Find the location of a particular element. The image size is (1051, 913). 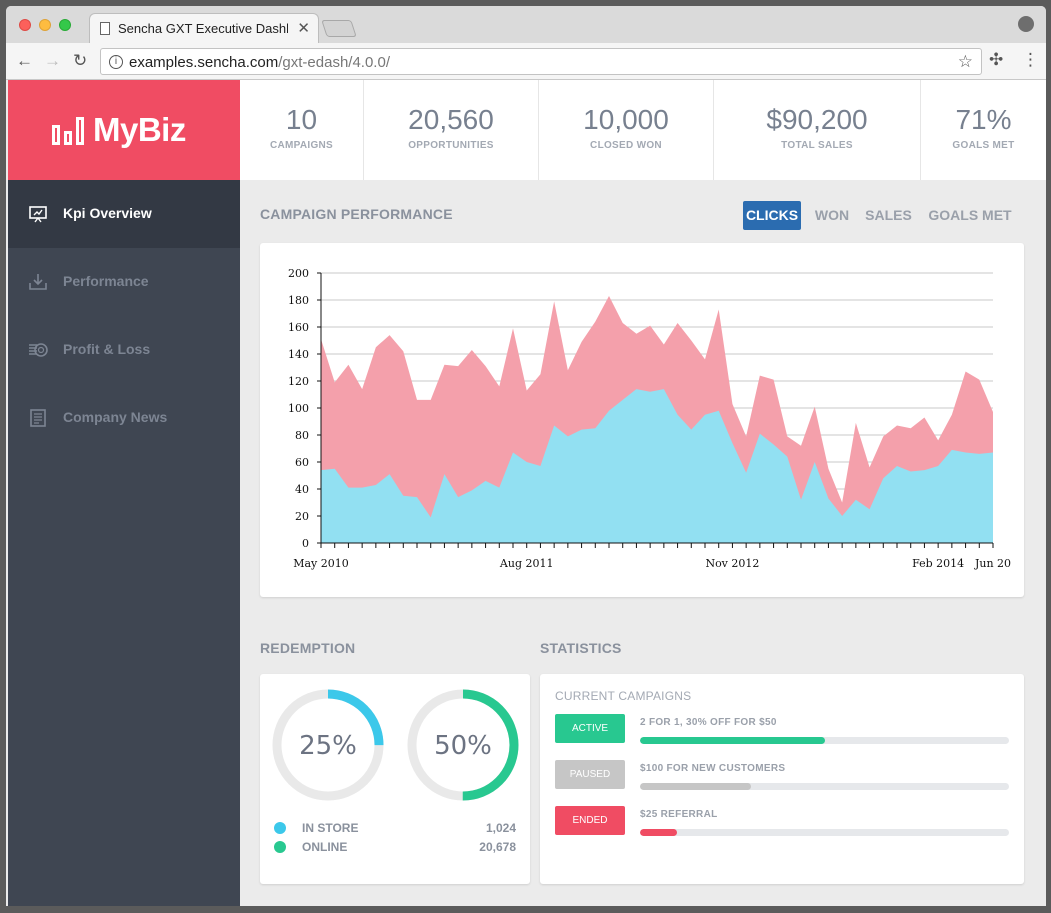

sidebar-item-label: Kpi Overview is located at coordinates (107, 213).